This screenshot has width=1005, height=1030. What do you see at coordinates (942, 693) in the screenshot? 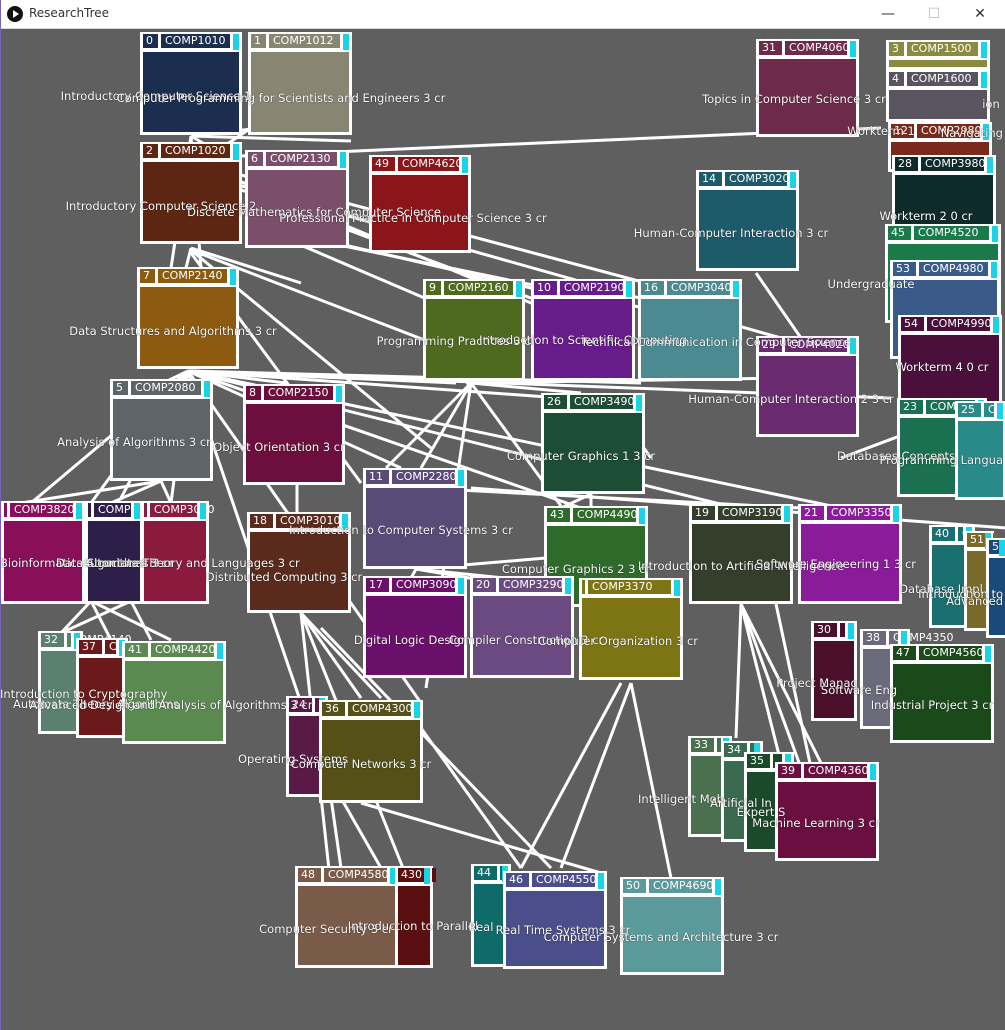
I see `course-node-comp4560: 47 COMP4560` at bounding box center [942, 693].